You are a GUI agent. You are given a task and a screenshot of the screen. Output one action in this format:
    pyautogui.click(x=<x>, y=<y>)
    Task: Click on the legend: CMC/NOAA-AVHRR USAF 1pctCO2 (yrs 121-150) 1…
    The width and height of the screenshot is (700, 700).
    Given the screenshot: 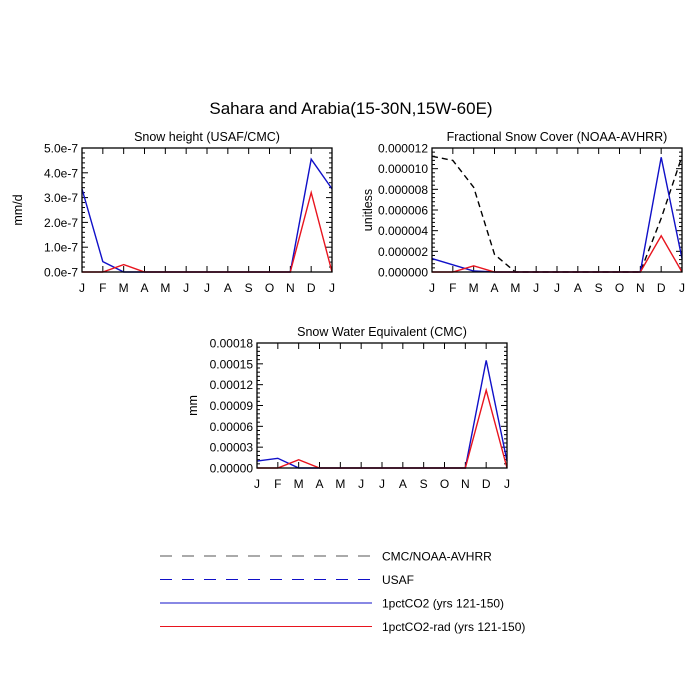 What is the action you would take?
    pyautogui.click(x=342, y=592)
    